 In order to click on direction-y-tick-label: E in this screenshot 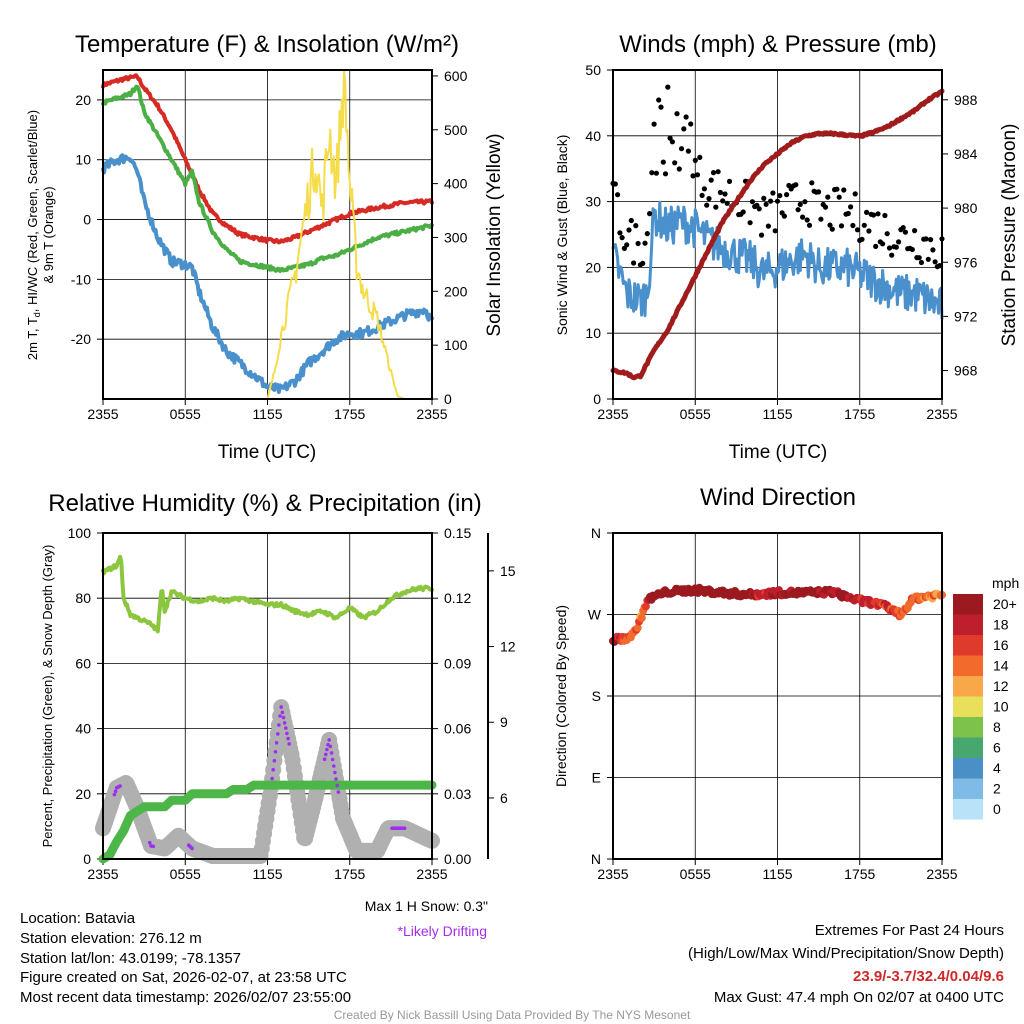, I will do `click(596, 778)`.